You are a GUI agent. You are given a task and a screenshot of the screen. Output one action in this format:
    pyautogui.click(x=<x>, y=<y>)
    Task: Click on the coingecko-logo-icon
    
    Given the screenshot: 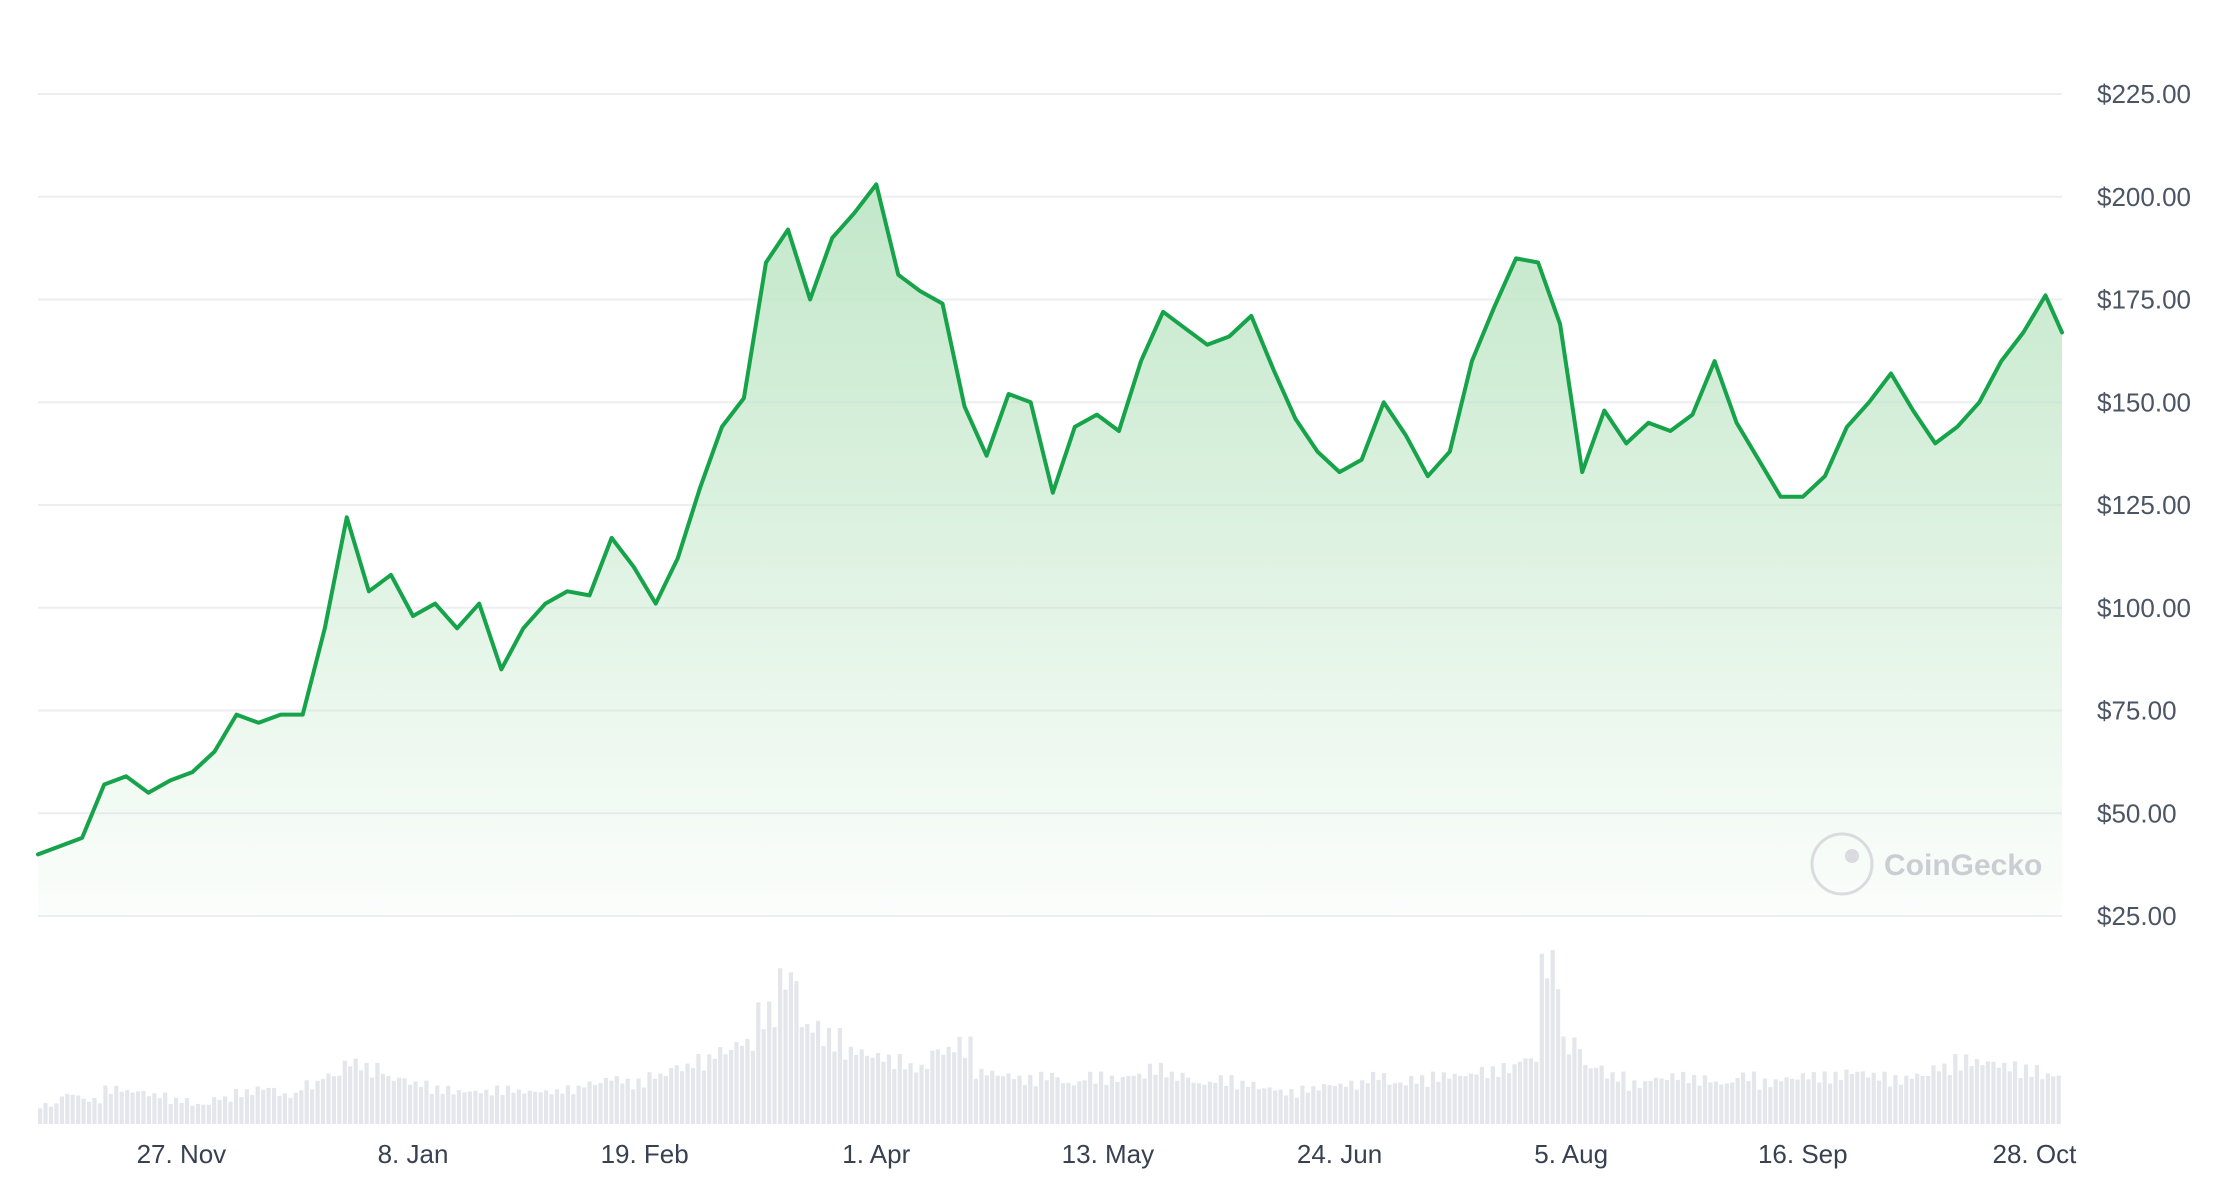 What is the action you would take?
    pyautogui.click(x=1842, y=864)
    